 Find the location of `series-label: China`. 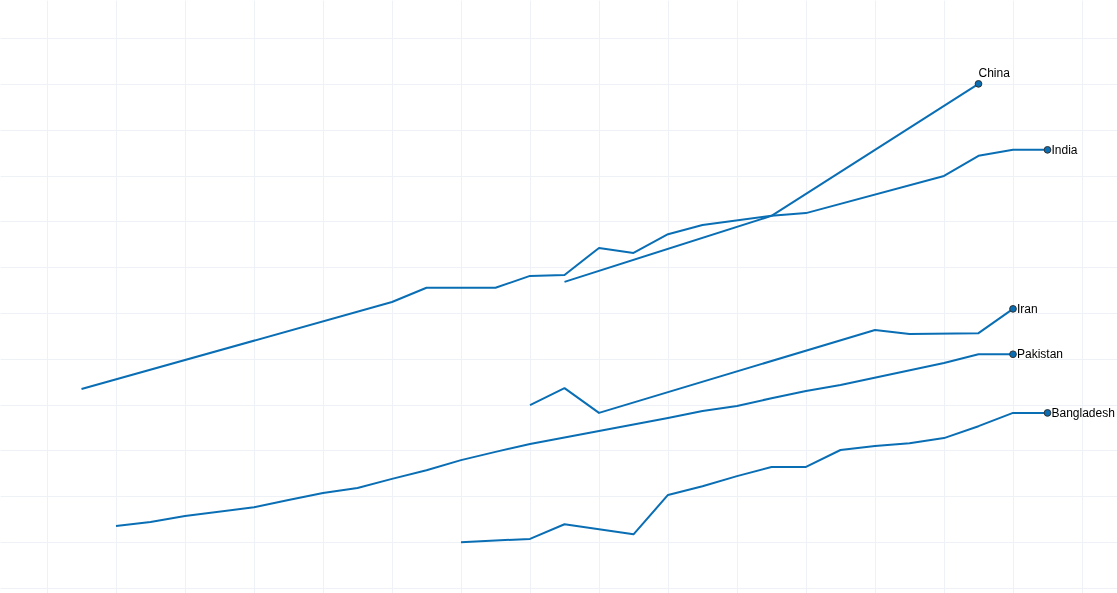

series-label: China is located at coordinates (994, 72).